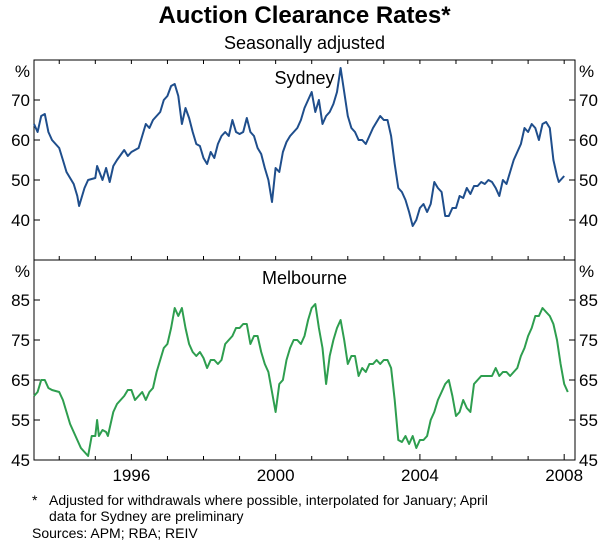  Describe the element at coordinates (564, 475) in the screenshot. I see `x-tick-label: 2008` at that location.